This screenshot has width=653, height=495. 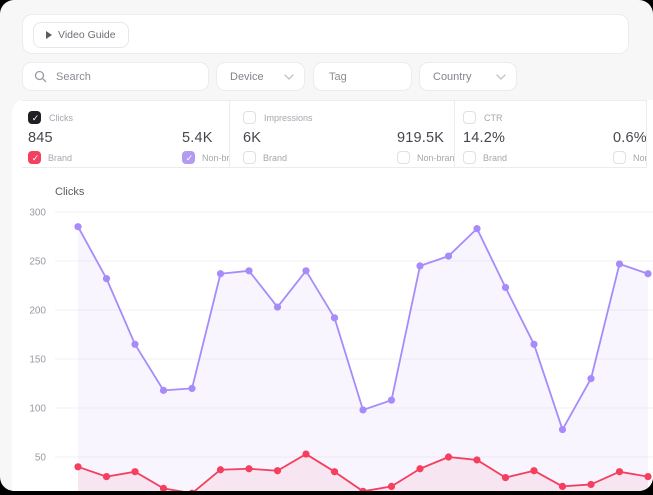 What do you see at coordinates (87, 35) in the screenshot?
I see `video-guide-label: Video Guide` at bounding box center [87, 35].